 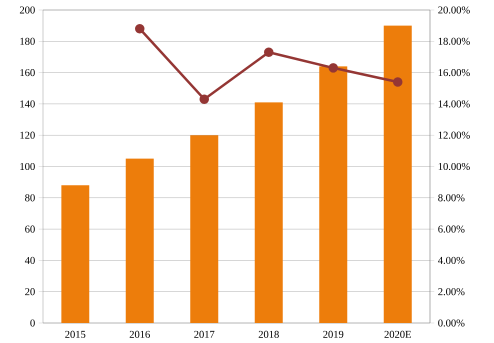 I want to click on y2-tick-label: 16.00%, so click(x=454, y=72).